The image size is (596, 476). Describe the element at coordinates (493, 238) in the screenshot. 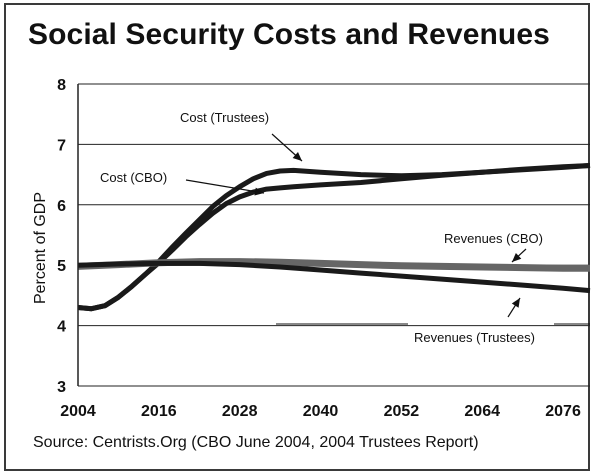

I see `annotation-label-3: Revenues (CBO)` at that location.